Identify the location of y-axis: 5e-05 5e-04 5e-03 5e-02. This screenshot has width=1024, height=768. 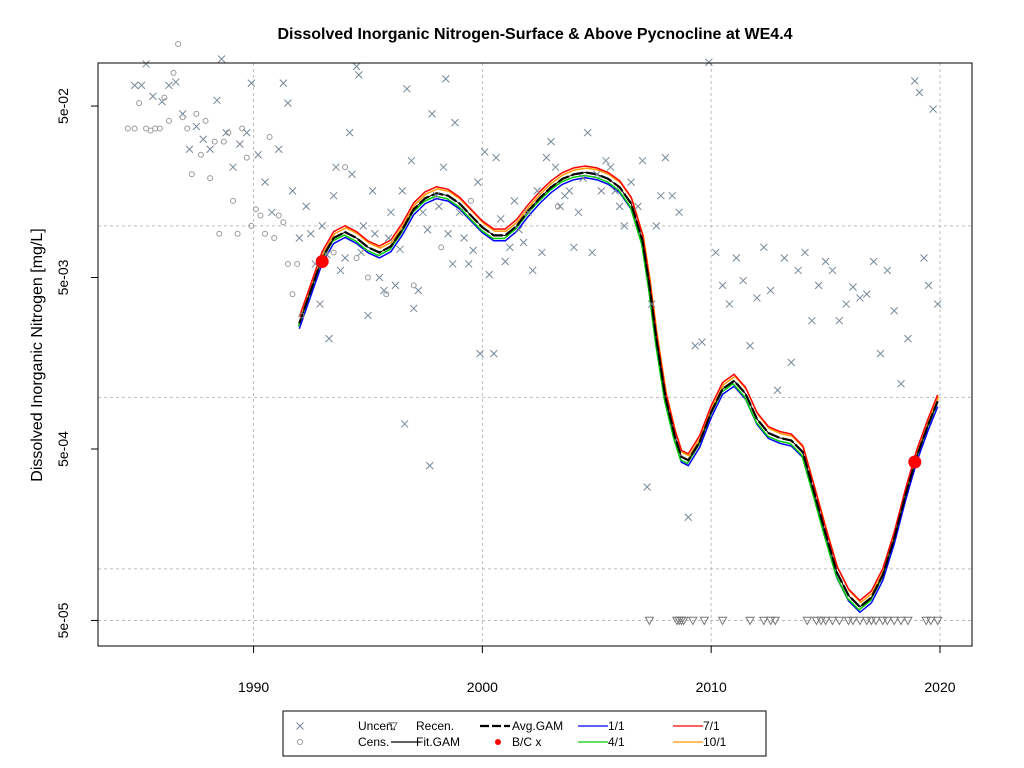
(76, 363).